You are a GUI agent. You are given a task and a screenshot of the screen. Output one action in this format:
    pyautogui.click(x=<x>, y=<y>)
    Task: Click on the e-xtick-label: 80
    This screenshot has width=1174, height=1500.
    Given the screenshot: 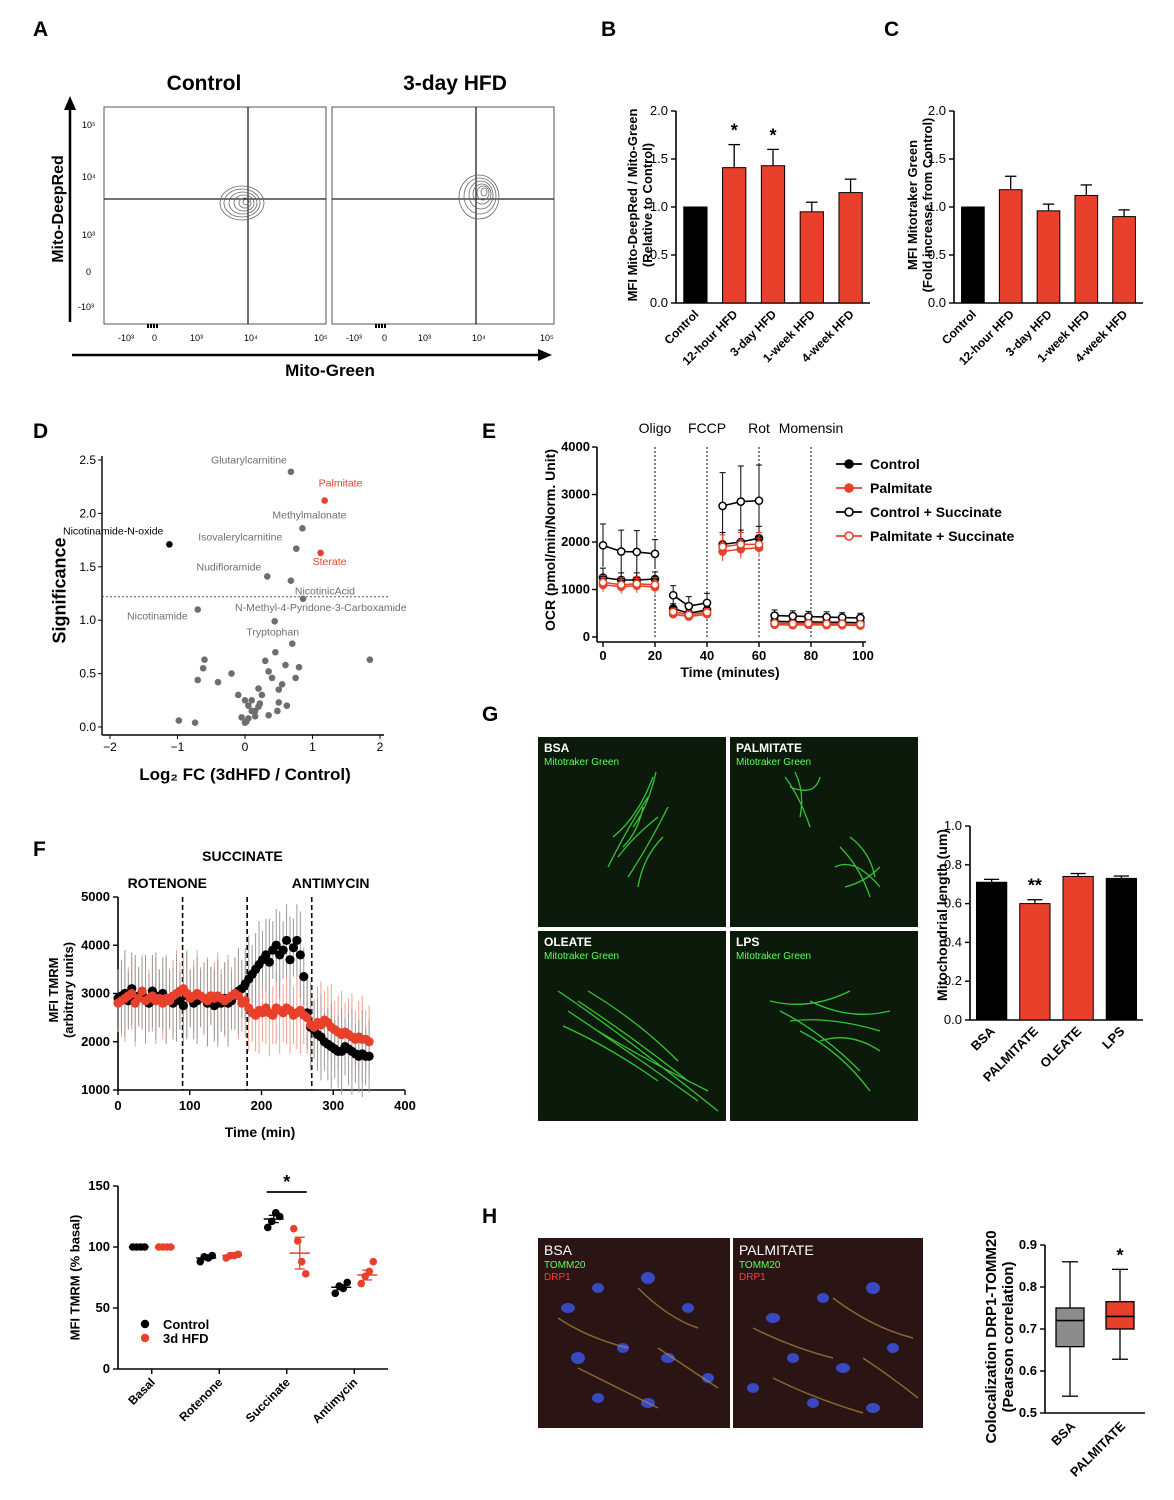 What is the action you would take?
    pyautogui.click(x=811, y=655)
    